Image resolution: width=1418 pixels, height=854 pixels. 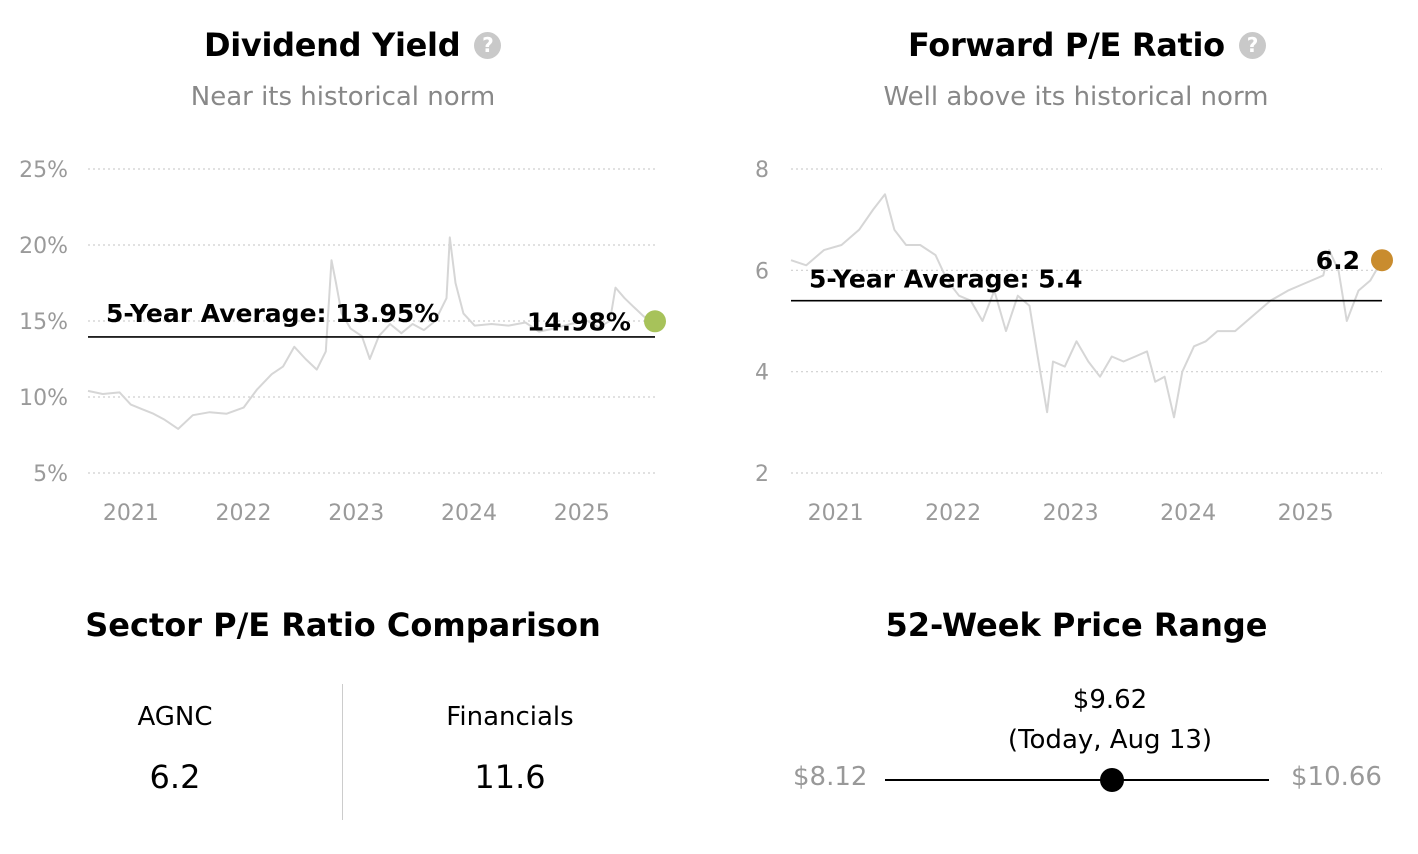 What do you see at coordinates (762, 373) in the screenshot?
I see `y-tick-label: 4` at bounding box center [762, 373].